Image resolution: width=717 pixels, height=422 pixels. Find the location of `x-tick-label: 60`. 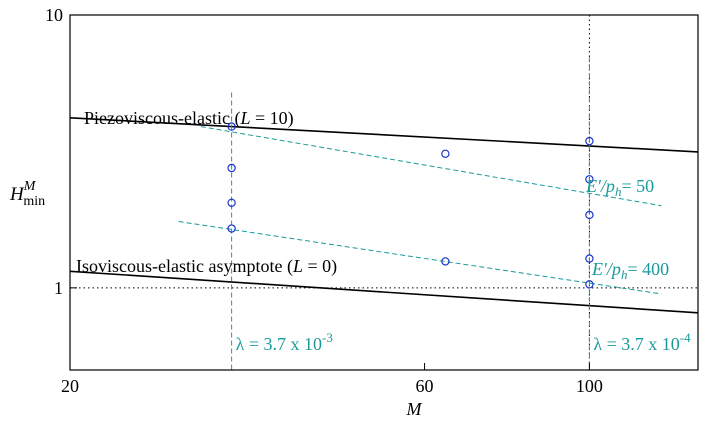

x-tick-label: 60 is located at coordinates (425, 386).